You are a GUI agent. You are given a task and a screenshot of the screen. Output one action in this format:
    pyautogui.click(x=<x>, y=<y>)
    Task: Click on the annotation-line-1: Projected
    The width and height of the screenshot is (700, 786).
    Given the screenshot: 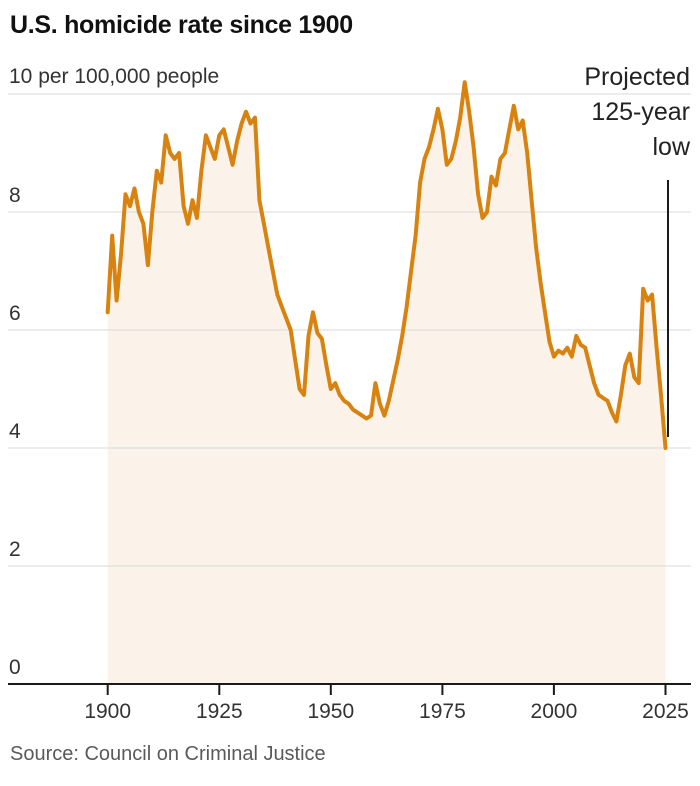 What is the action you would take?
    pyautogui.click(x=637, y=77)
    